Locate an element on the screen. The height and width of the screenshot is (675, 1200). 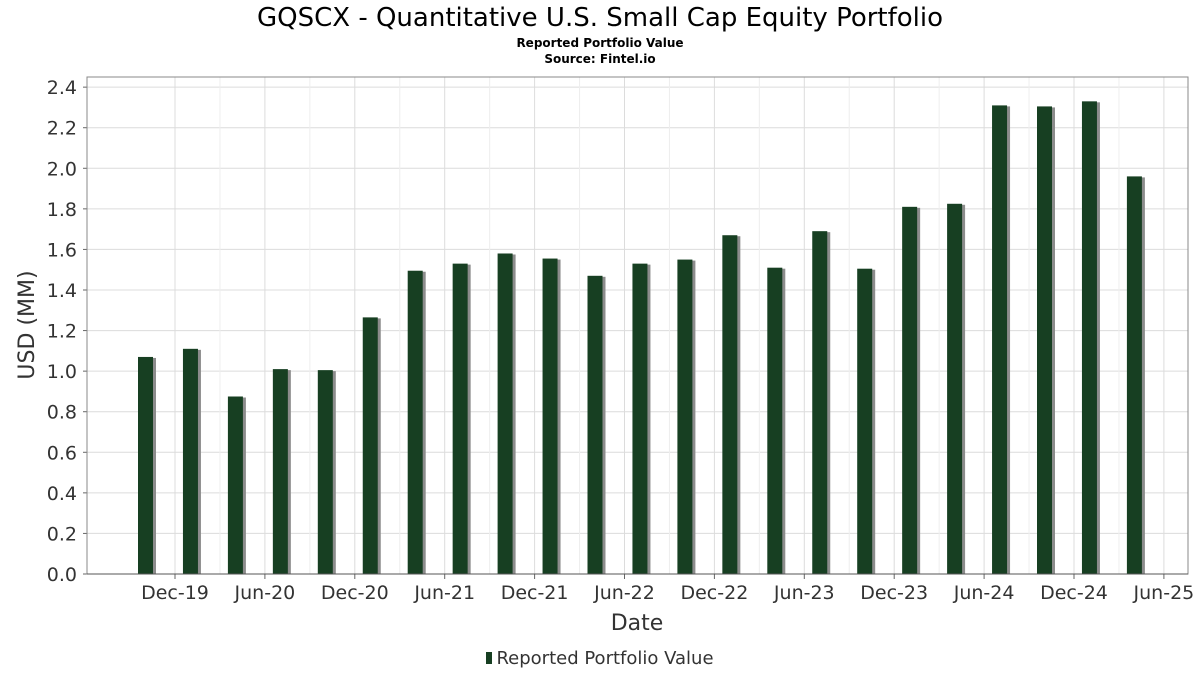
x-tick-label: Dec-22 is located at coordinates (714, 593).